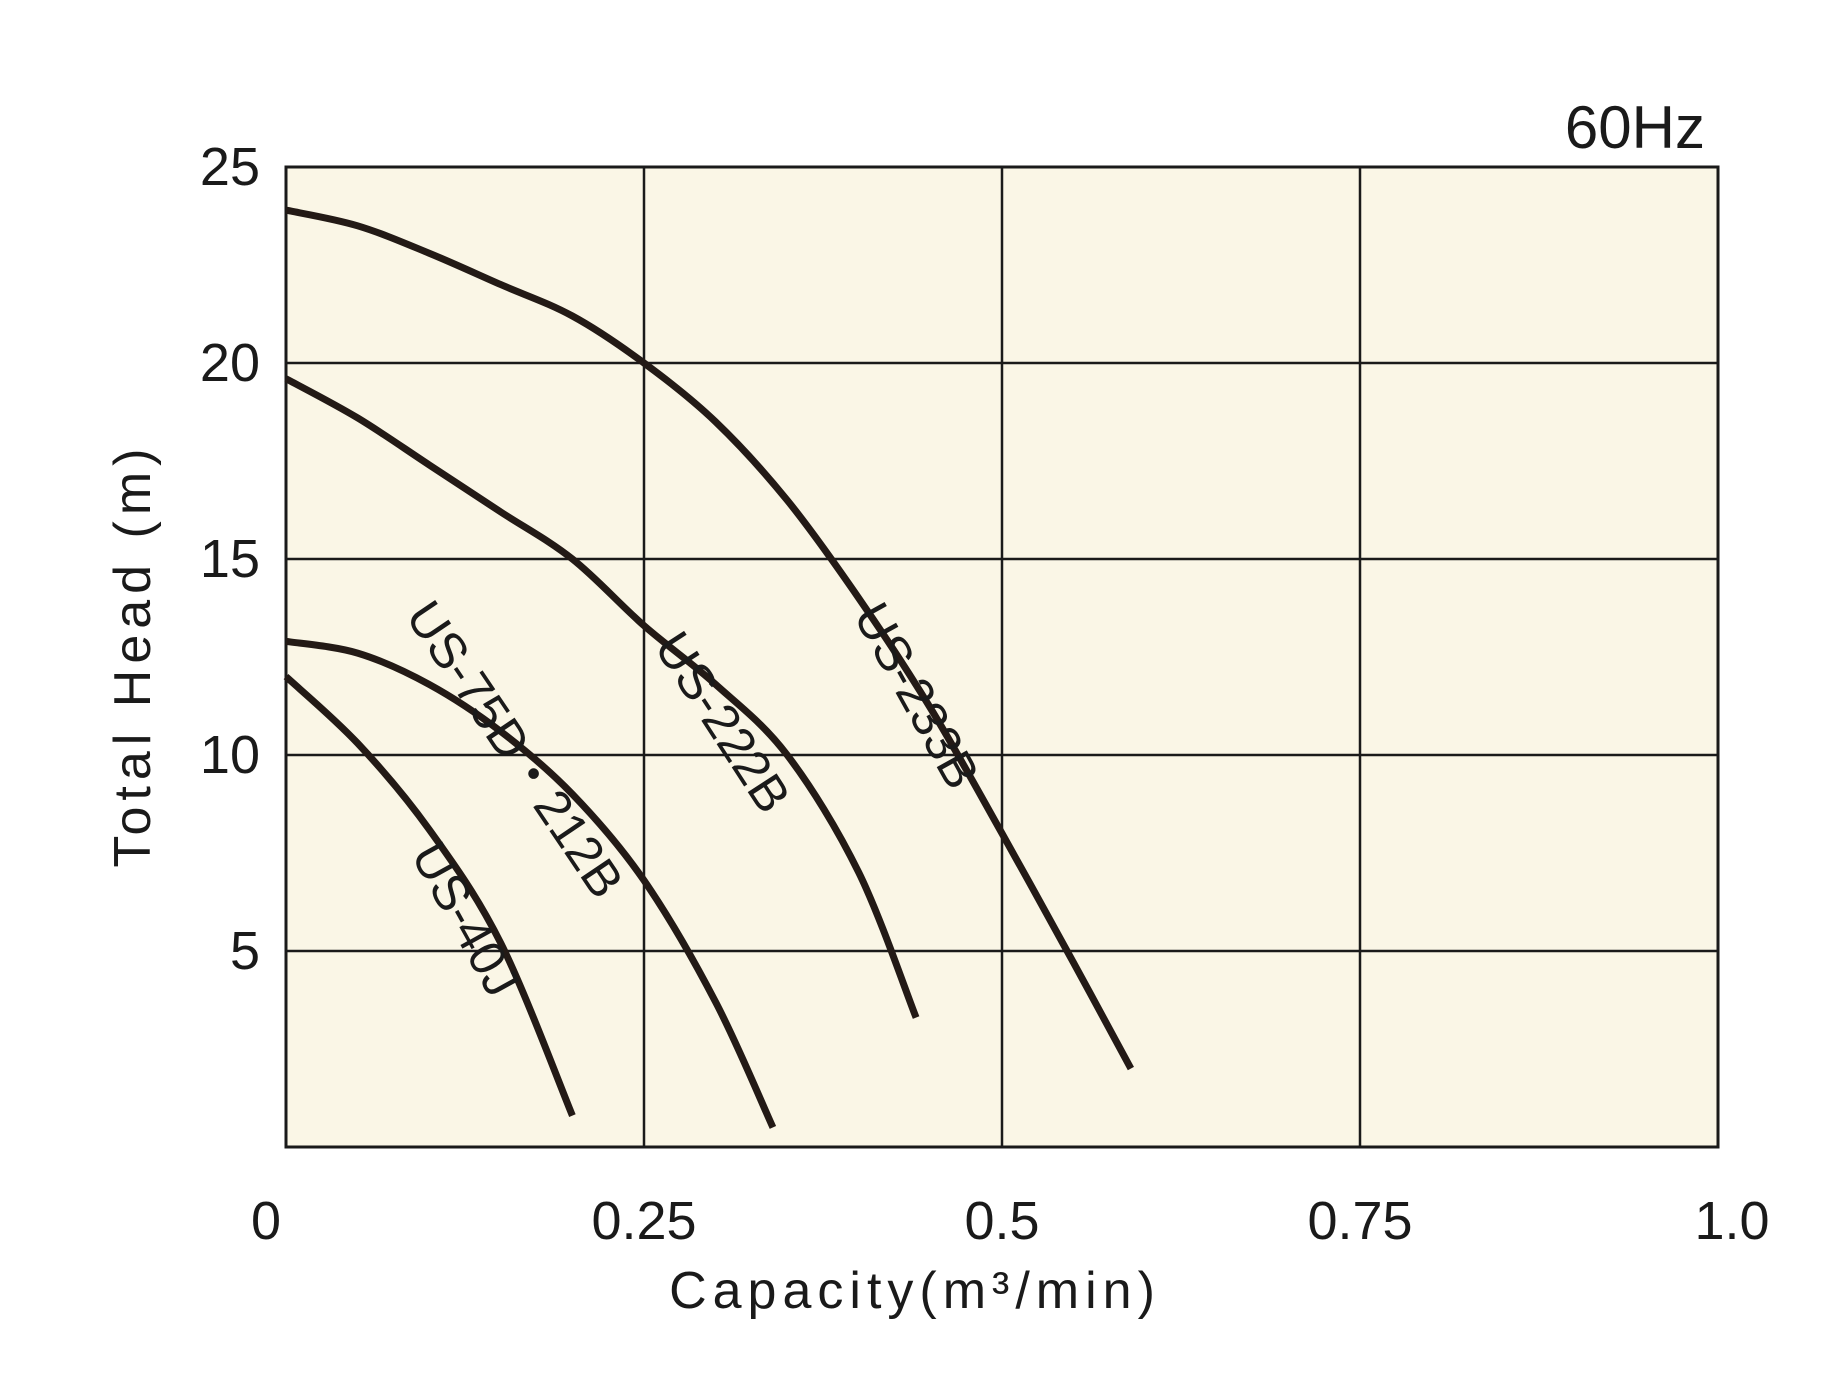 The image size is (1826, 1381). I want to click on y-tick-label-4: 25, so click(230, 167).